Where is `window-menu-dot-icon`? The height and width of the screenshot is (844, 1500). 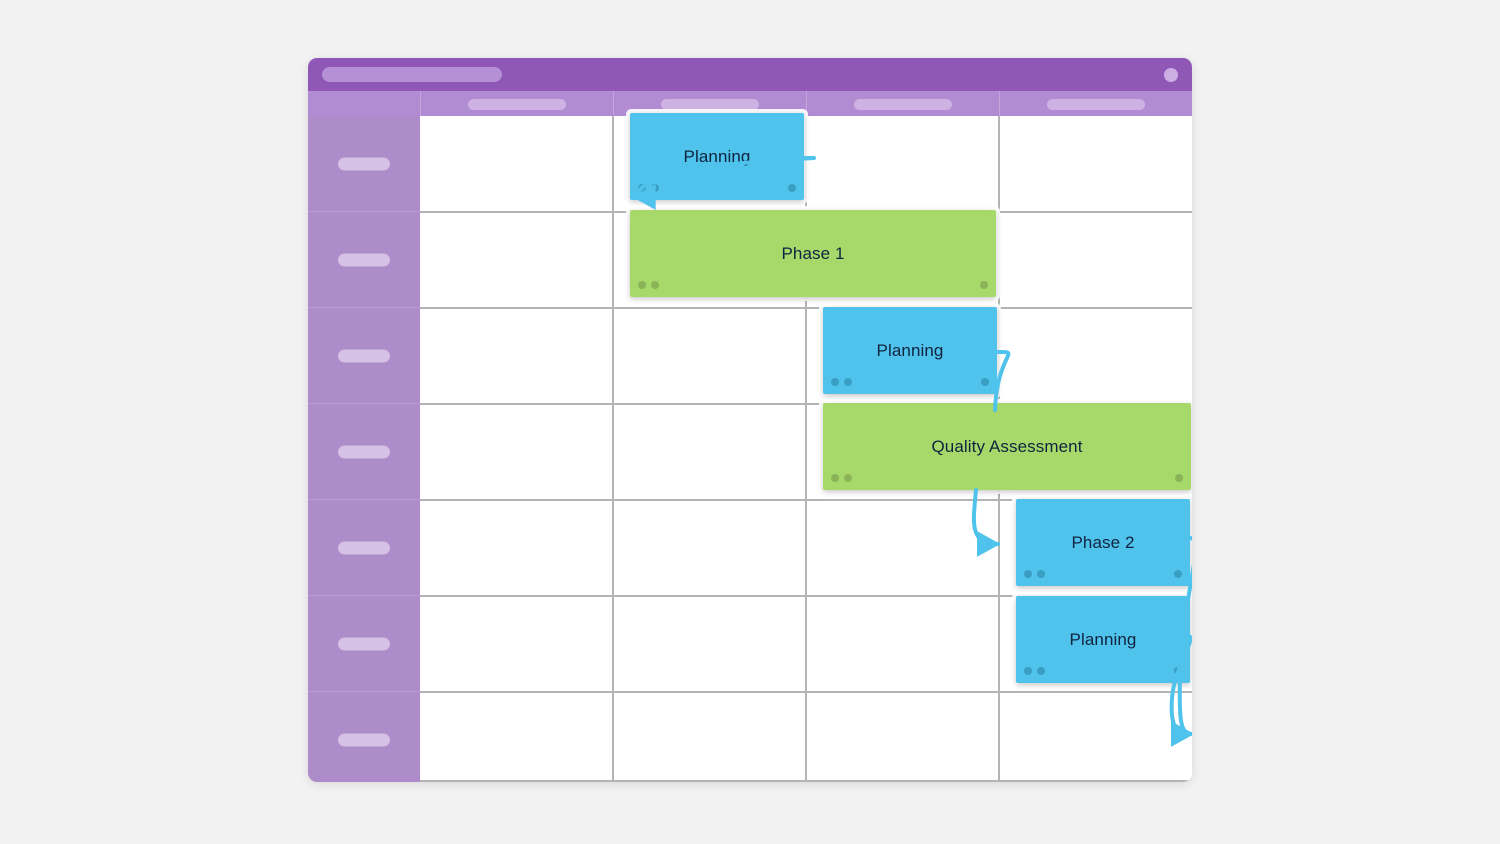 window-menu-dot-icon is located at coordinates (1171, 75).